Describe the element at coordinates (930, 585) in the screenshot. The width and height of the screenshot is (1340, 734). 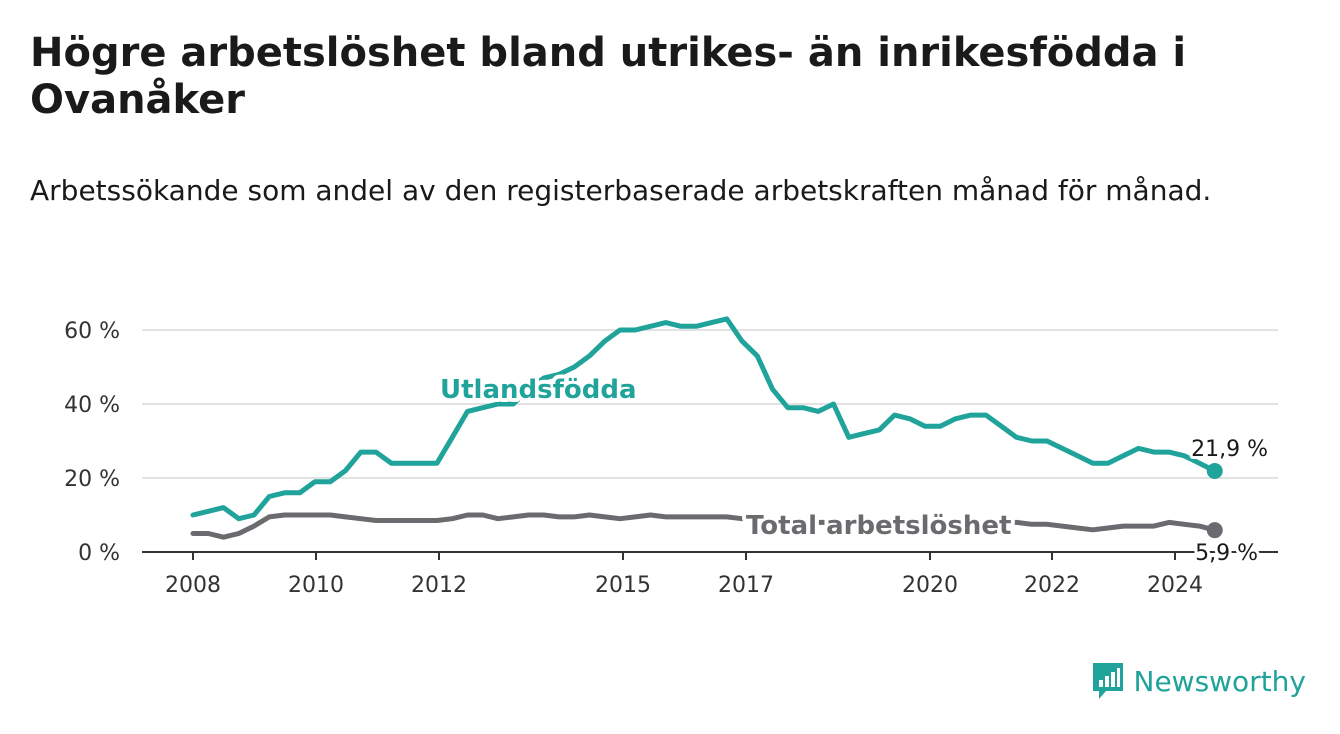
I see `x-tick-label: 2020` at that location.